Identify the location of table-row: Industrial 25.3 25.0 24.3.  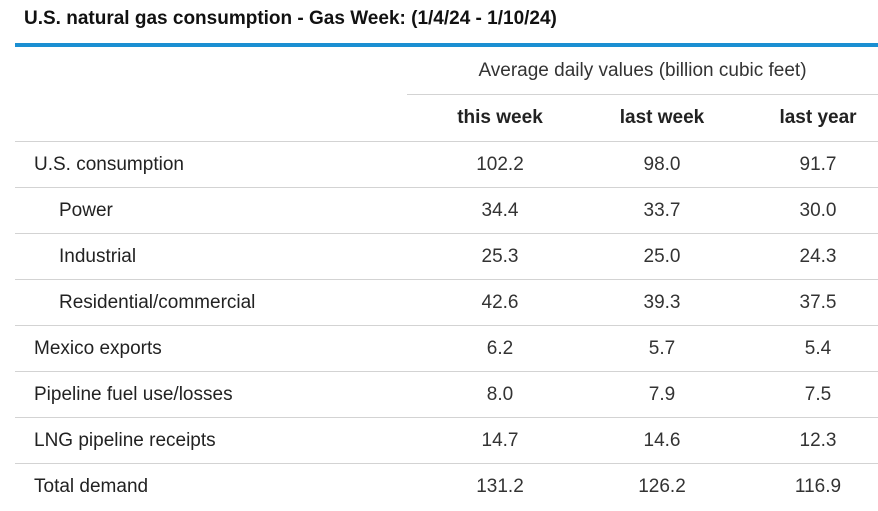
(446, 257).